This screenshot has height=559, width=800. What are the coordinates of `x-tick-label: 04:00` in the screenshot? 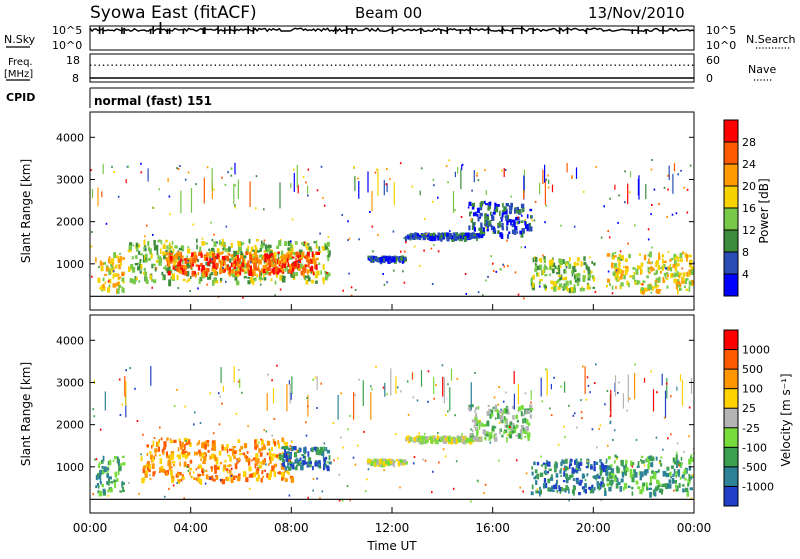 It's located at (190, 528).